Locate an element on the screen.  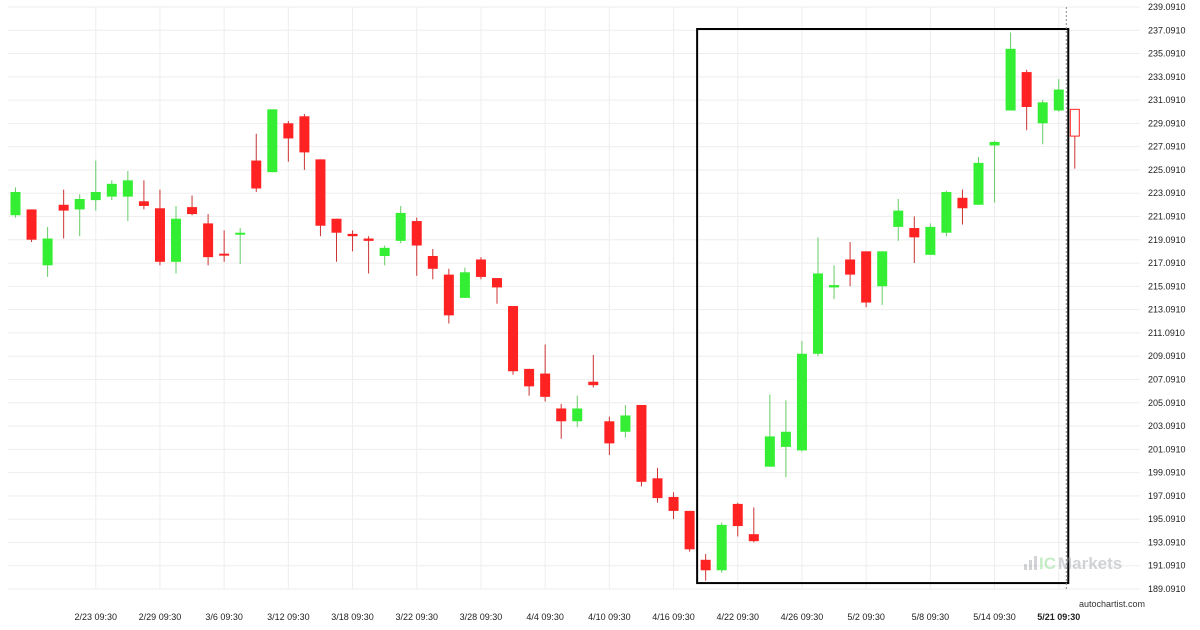
y-tick-label: 205.0910 is located at coordinates (1167, 403).